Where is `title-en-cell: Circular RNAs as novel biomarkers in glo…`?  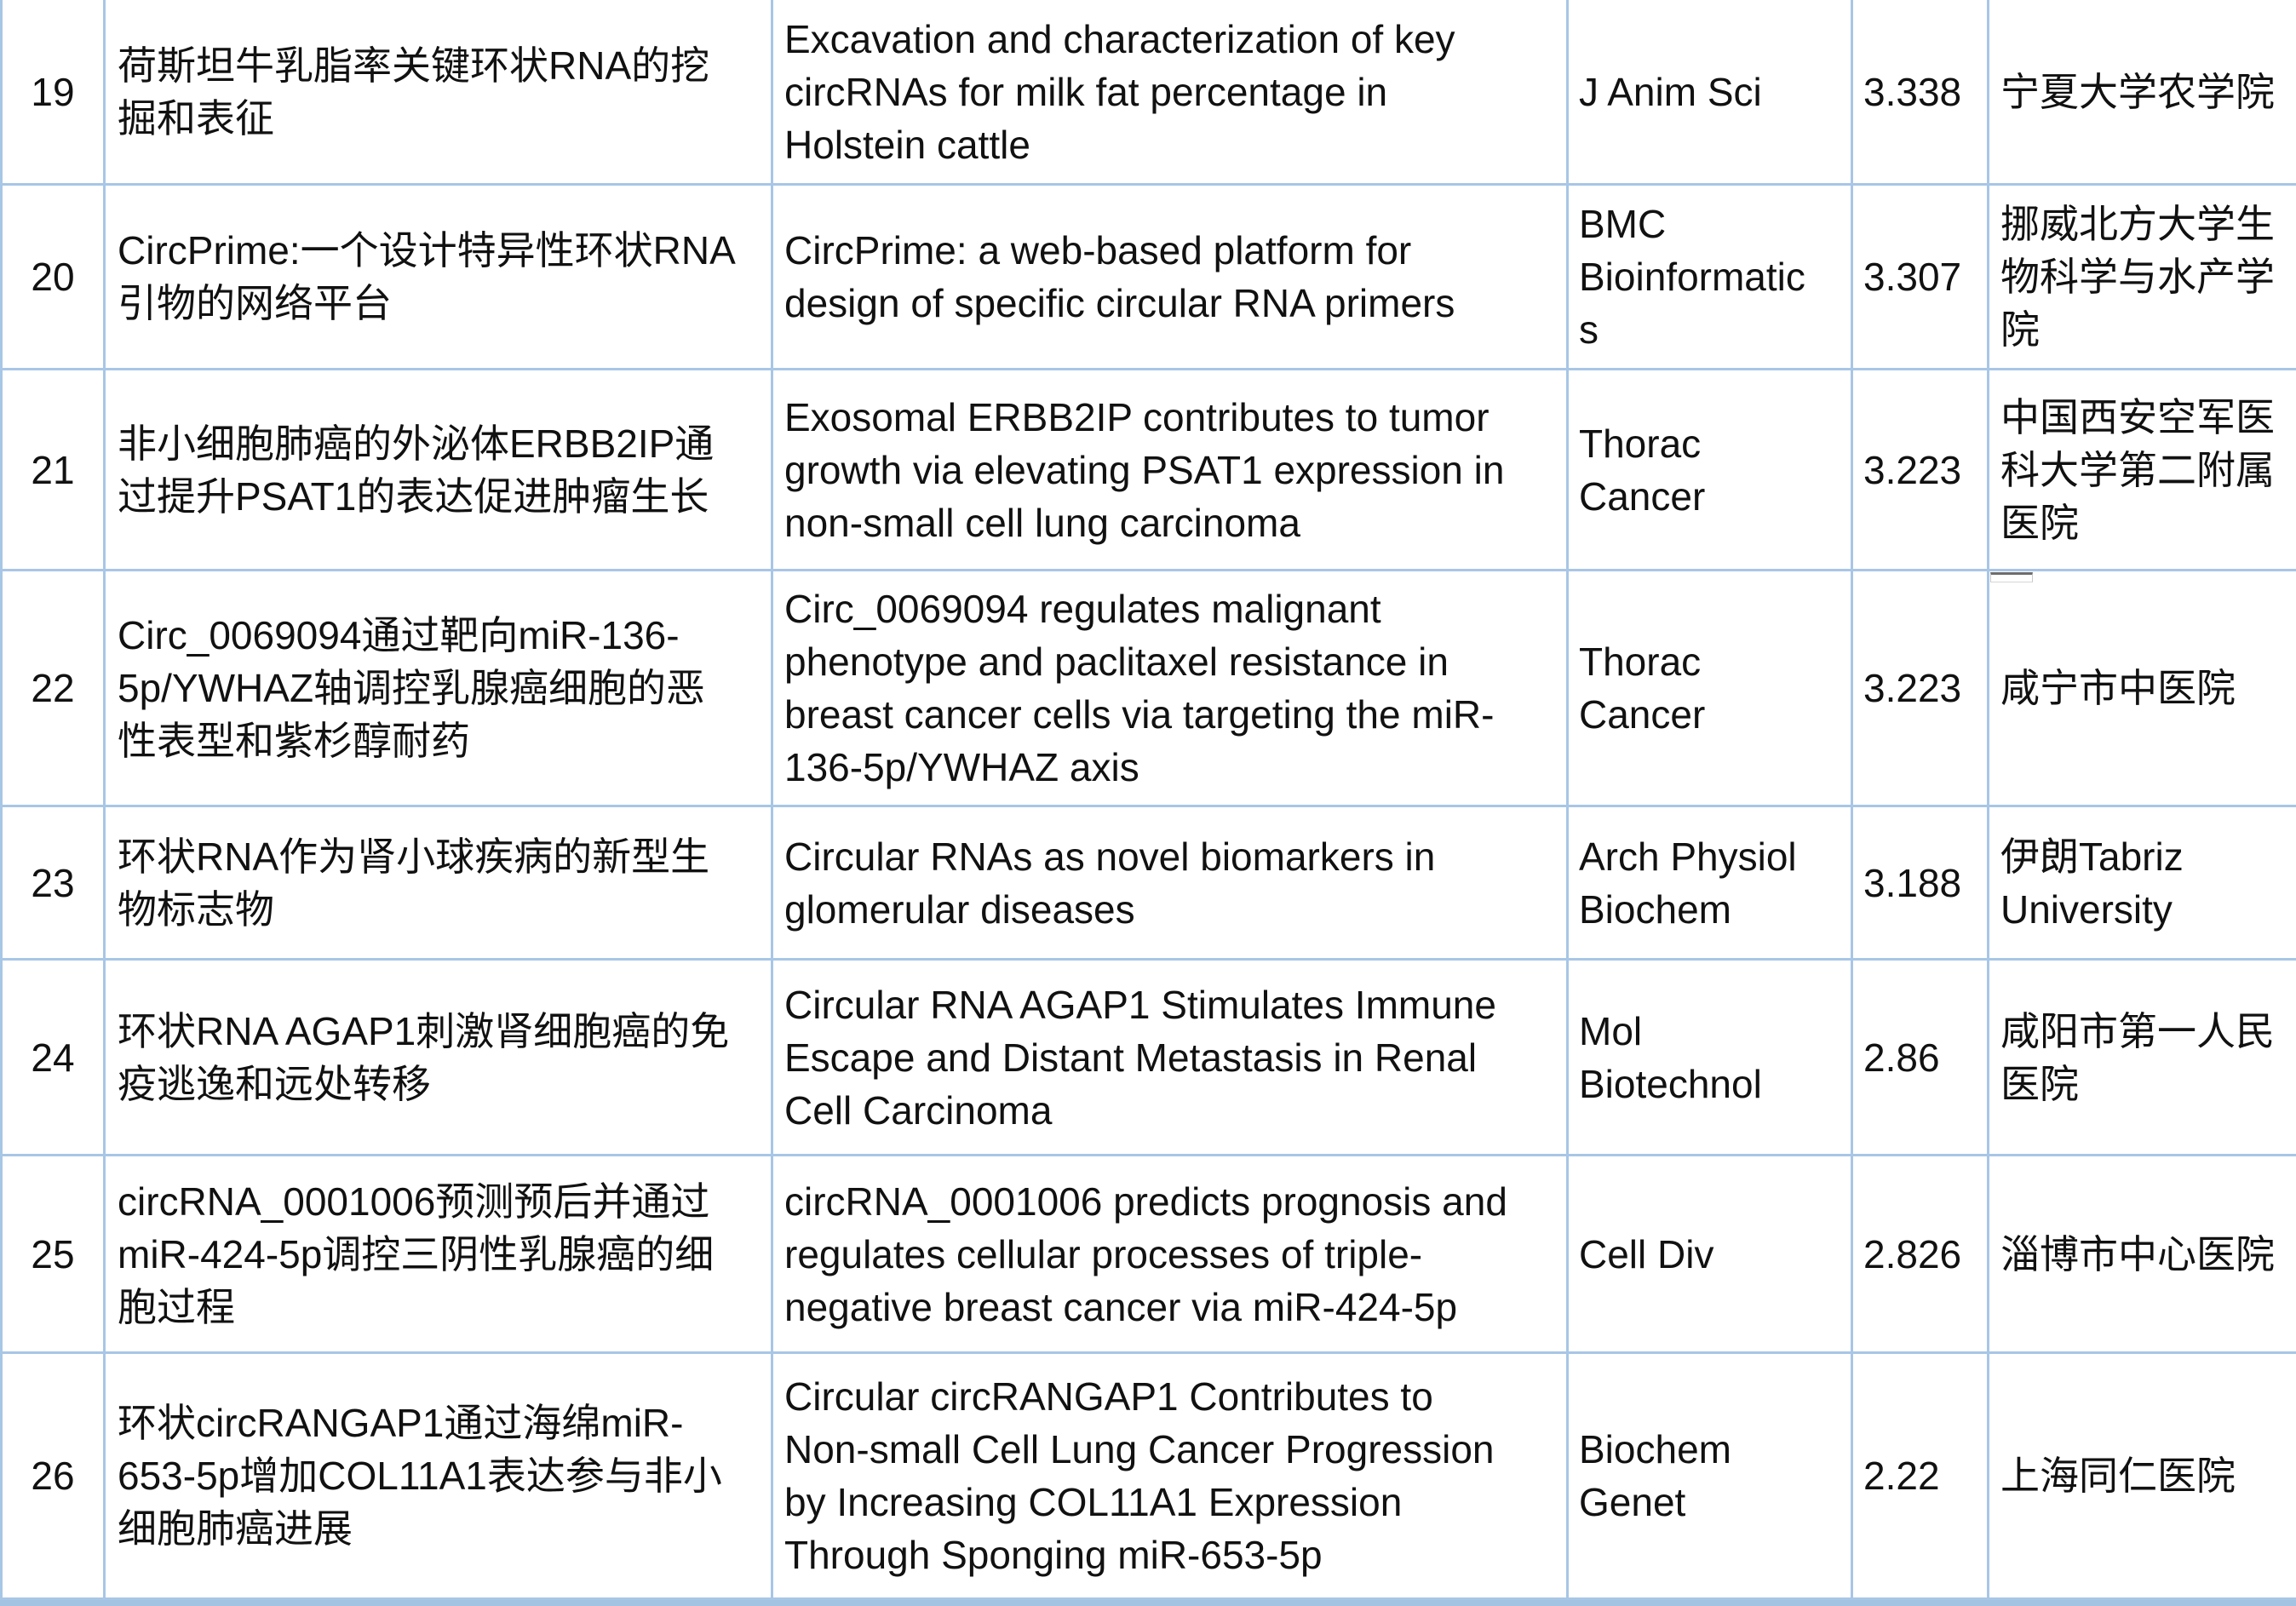
title-en-cell: Circular RNAs as novel biomarkers in glo… is located at coordinates (1171, 884).